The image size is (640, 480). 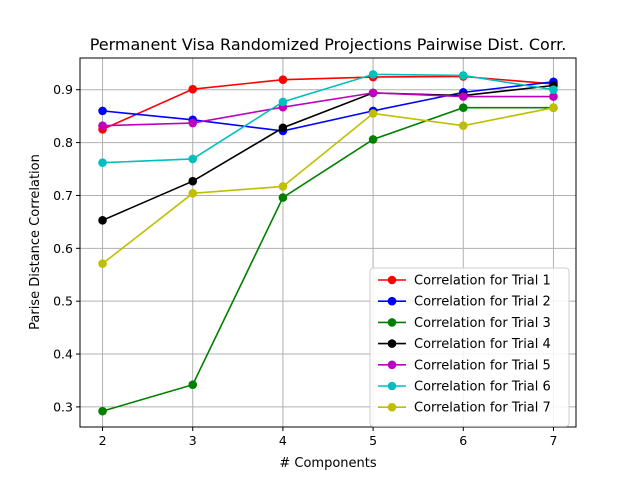 I want to click on x-axis-ticks: 2 3 4 5 6 7, so click(x=328, y=437).